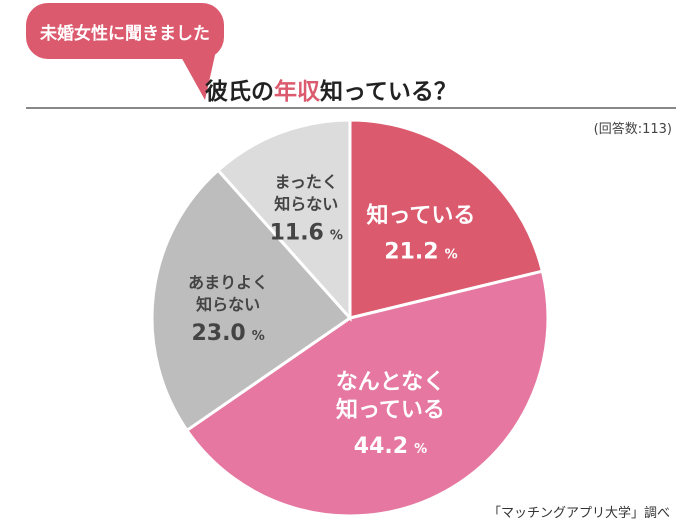  Describe the element at coordinates (351, 108) in the screenshot. I see `title-divider` at that location.